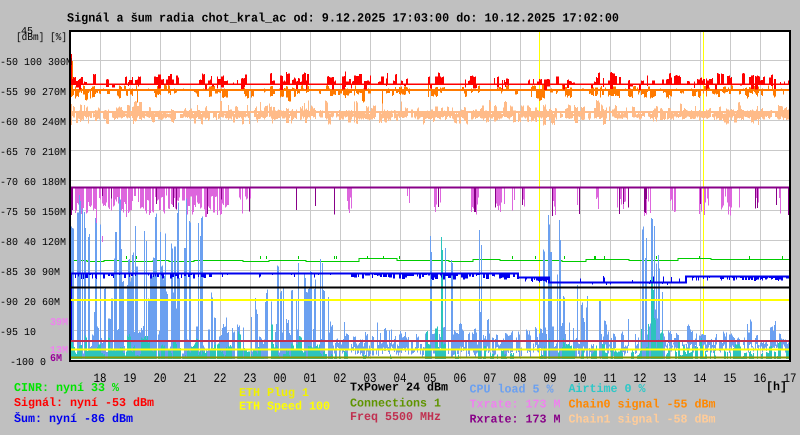 This screenshot has height=435, width=800. What do you see at coordinates (160, 378) in the screenshot?
I see `svg-text: 20` at bounding box center [160, 378].